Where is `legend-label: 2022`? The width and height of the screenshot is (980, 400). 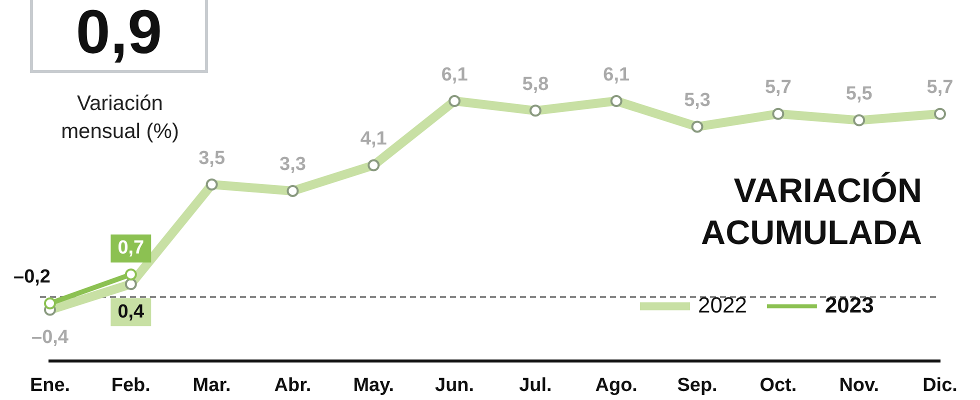
legend-label: 2022 is located at coordinates (722, 305).